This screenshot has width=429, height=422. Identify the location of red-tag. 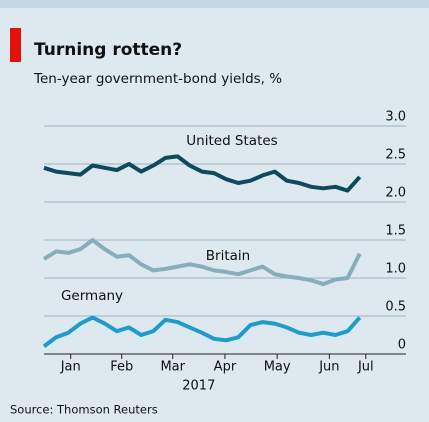
(15, 45).